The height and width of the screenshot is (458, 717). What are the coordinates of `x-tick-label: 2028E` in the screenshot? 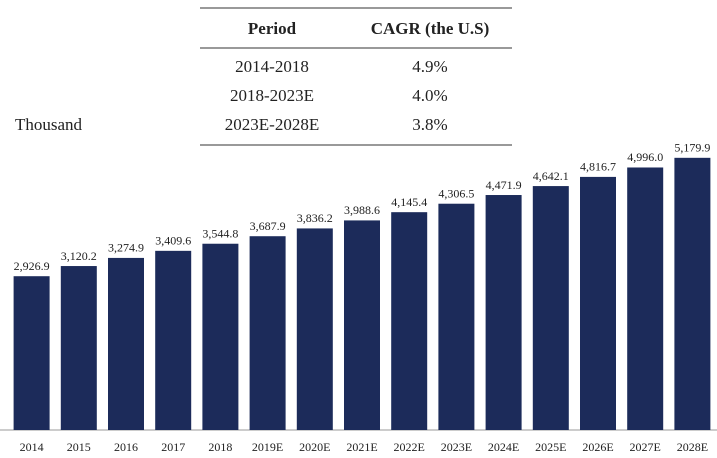 It's located at (692, 447).